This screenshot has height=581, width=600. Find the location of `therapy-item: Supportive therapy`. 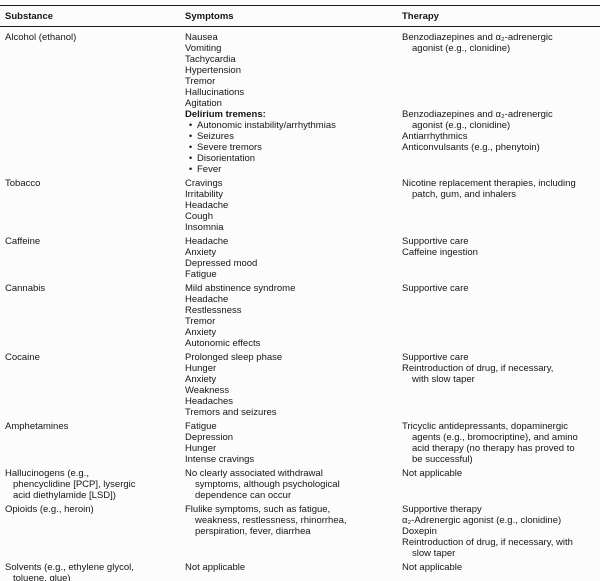

therapy-item: Supportive therapy is located at coordinates (500, 509).